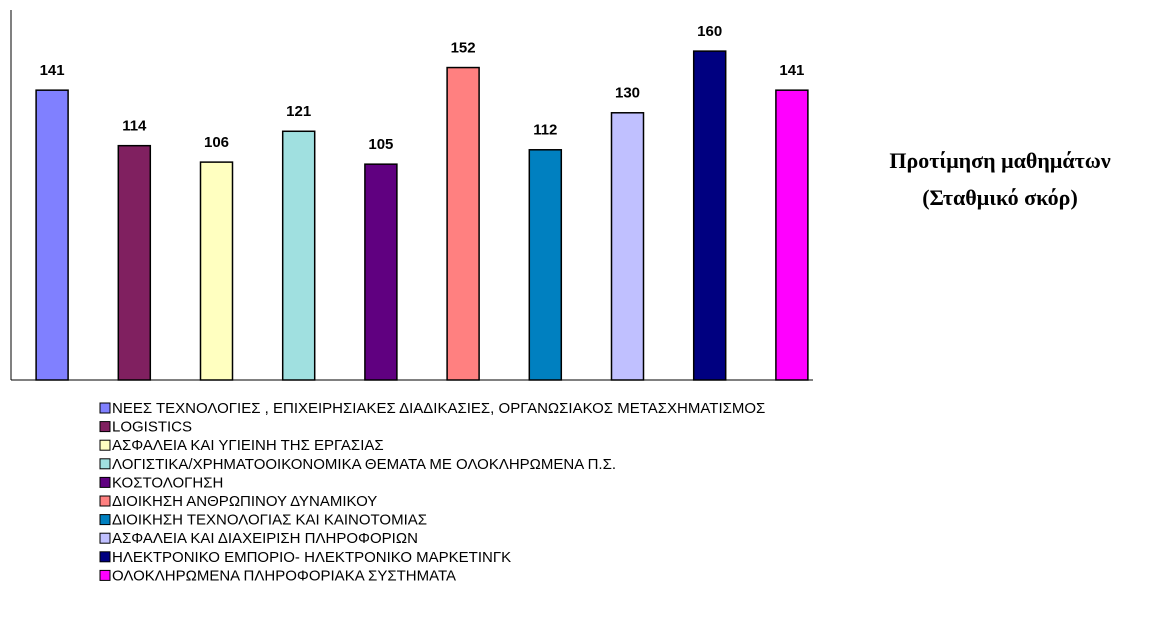  Describe the element at coordinates (265, 538) in the screenshot. I see `legend-label: ΑΣΦΑΛΕΙΑ ΚΑΙ ΔΙΑΧΕΙΡΙΣΗ ΠΛΗΡΟΦΟΡΙΩΝ` at that location.